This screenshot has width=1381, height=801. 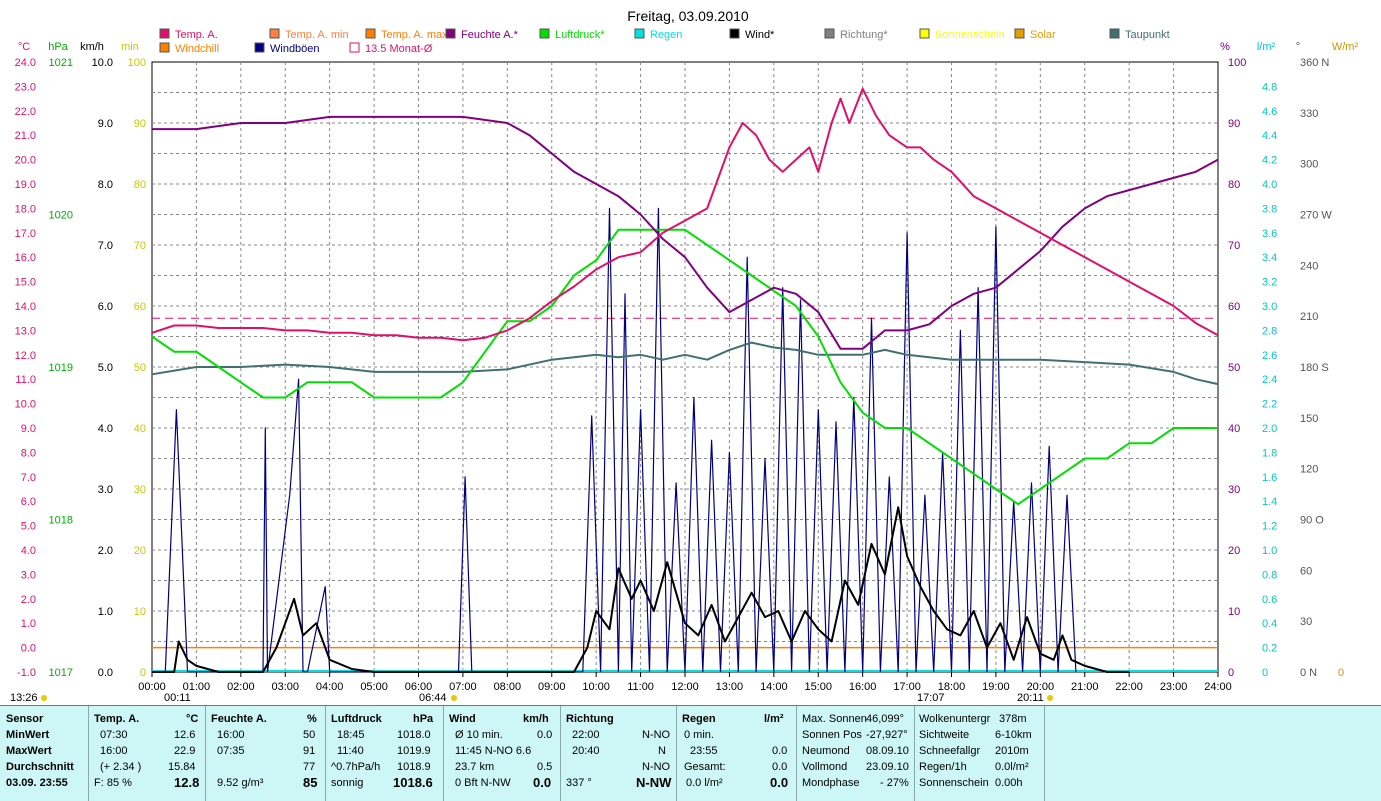 I want to click on wind-unit-label: km/h, so click(x=92, y=47).